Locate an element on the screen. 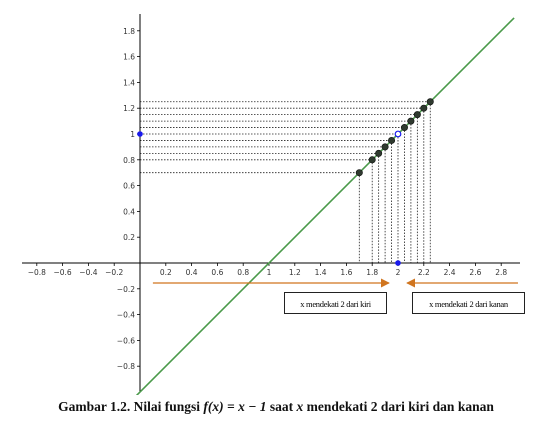  x-tick-label: 1 is located at coordinates (269, 272).